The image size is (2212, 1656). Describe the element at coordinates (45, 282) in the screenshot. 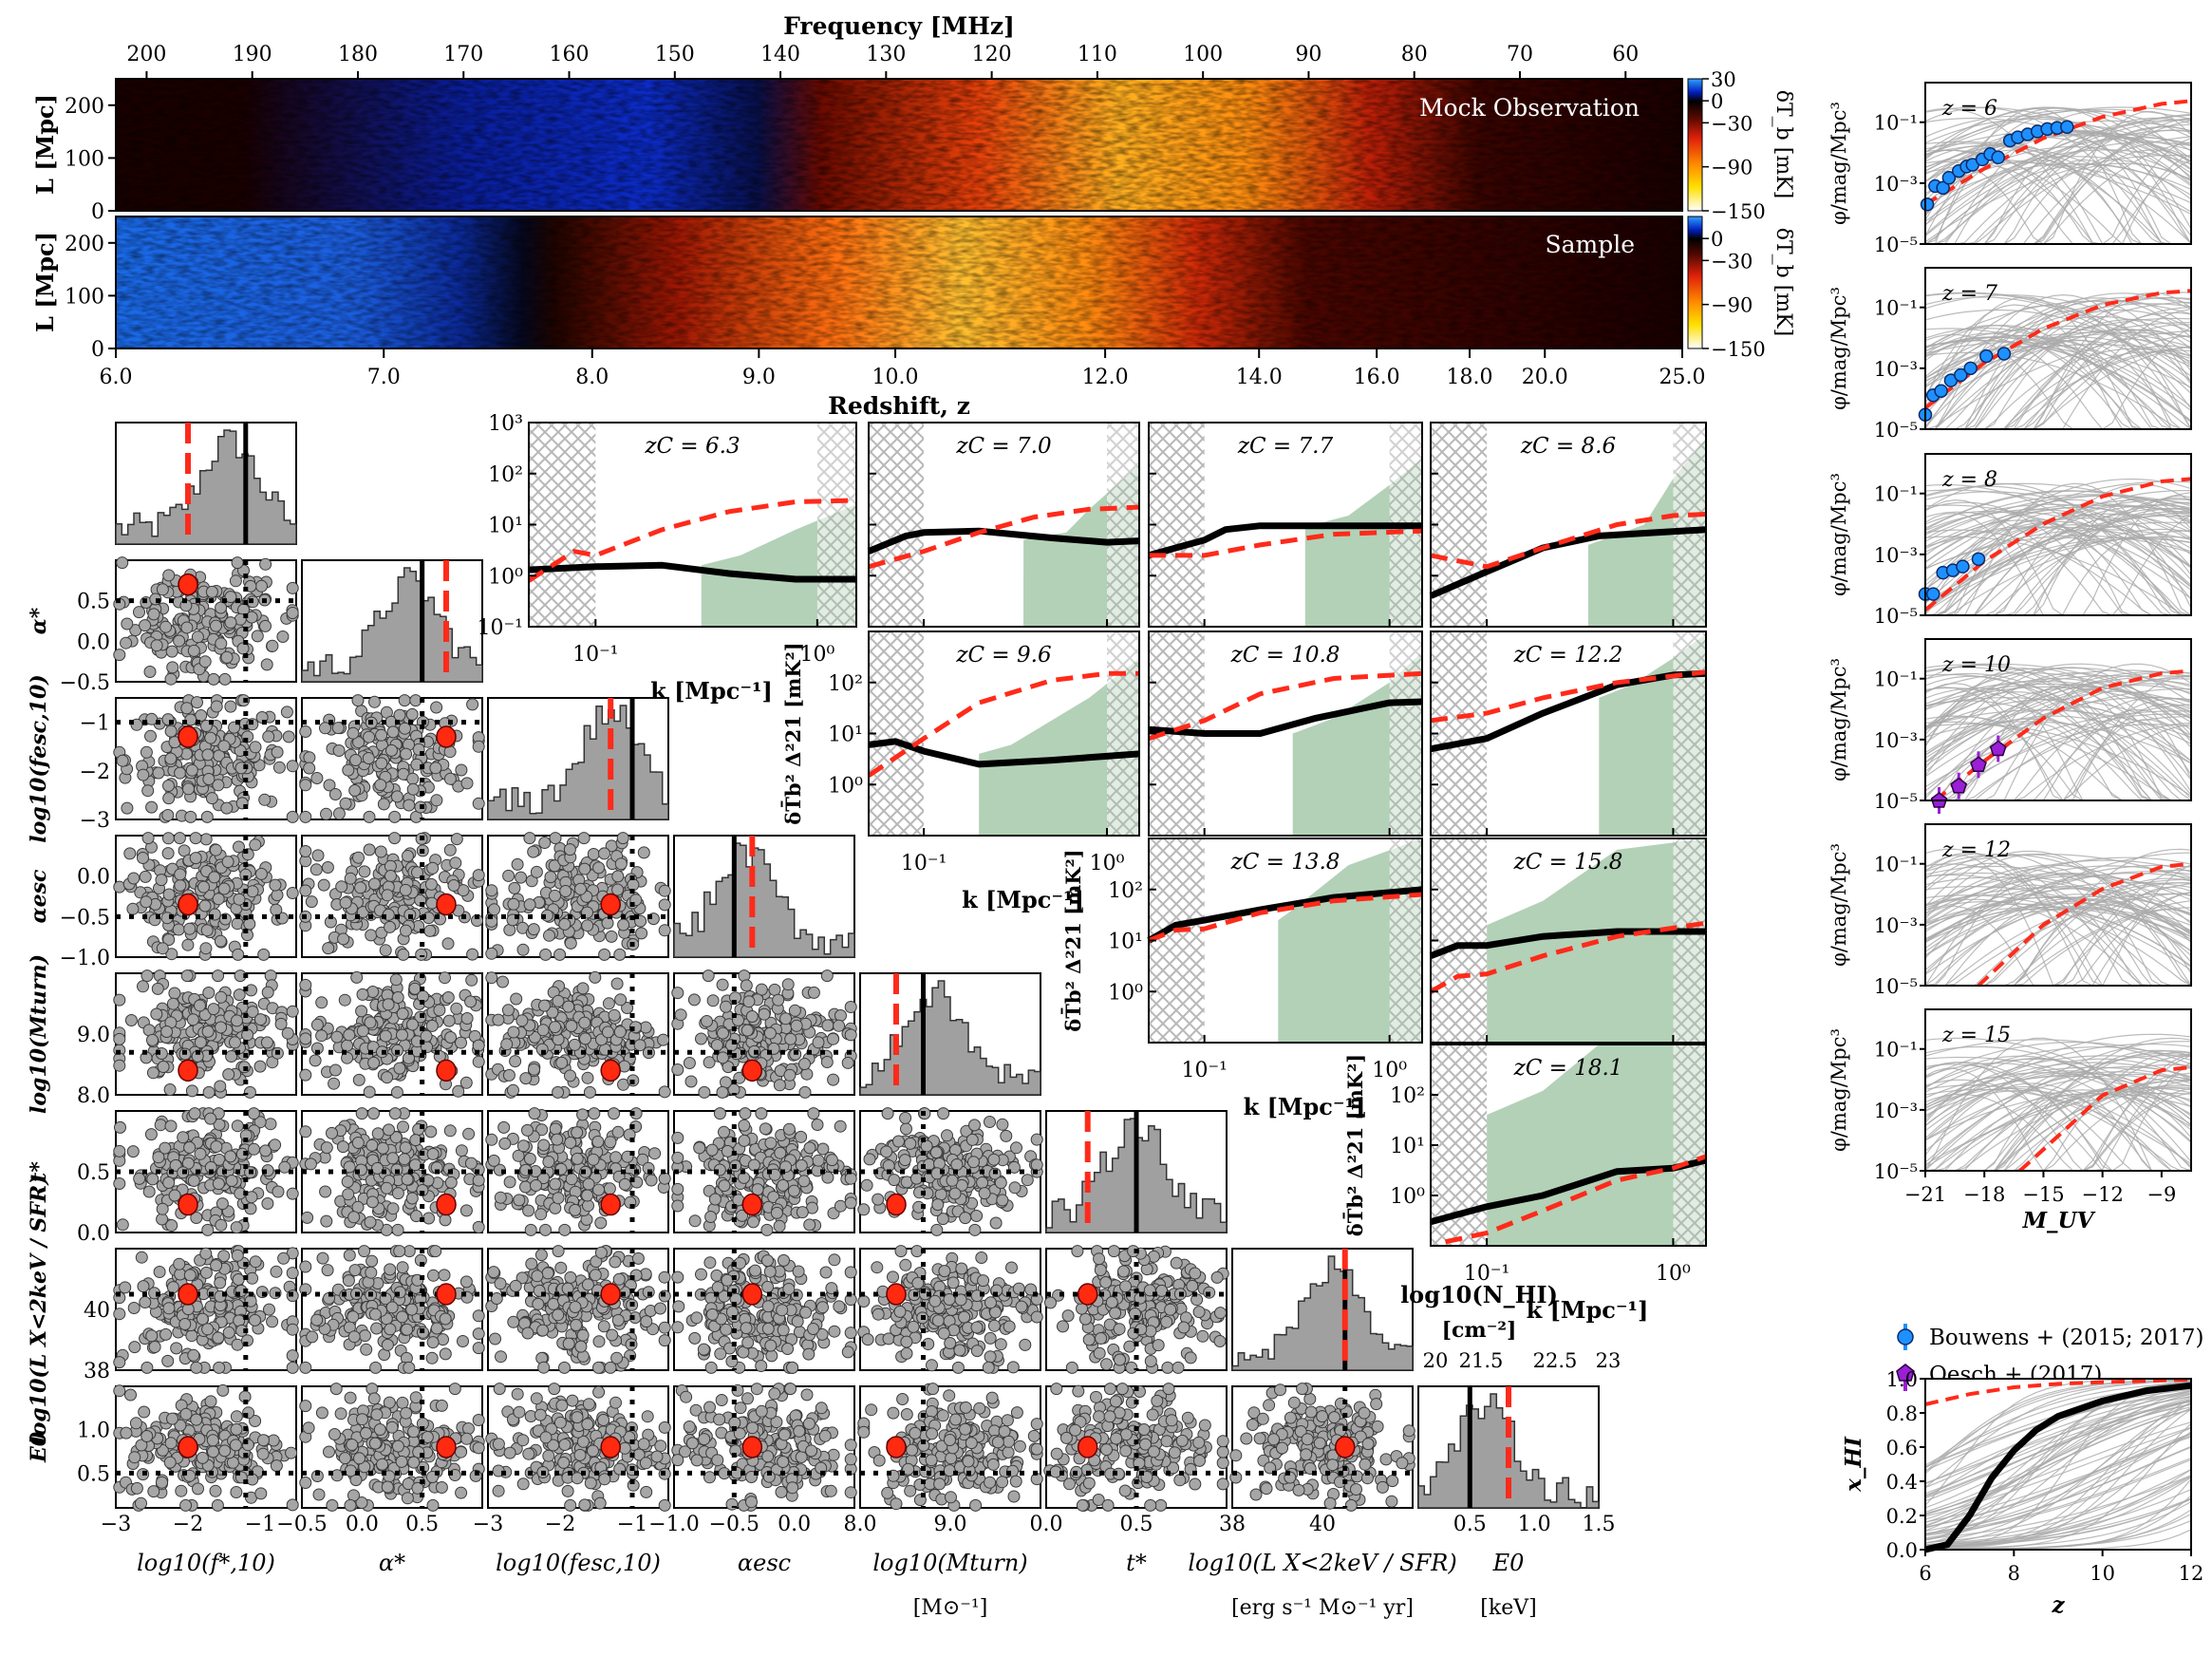

I see `sample-ylabel: L [Mpc]` at that location.